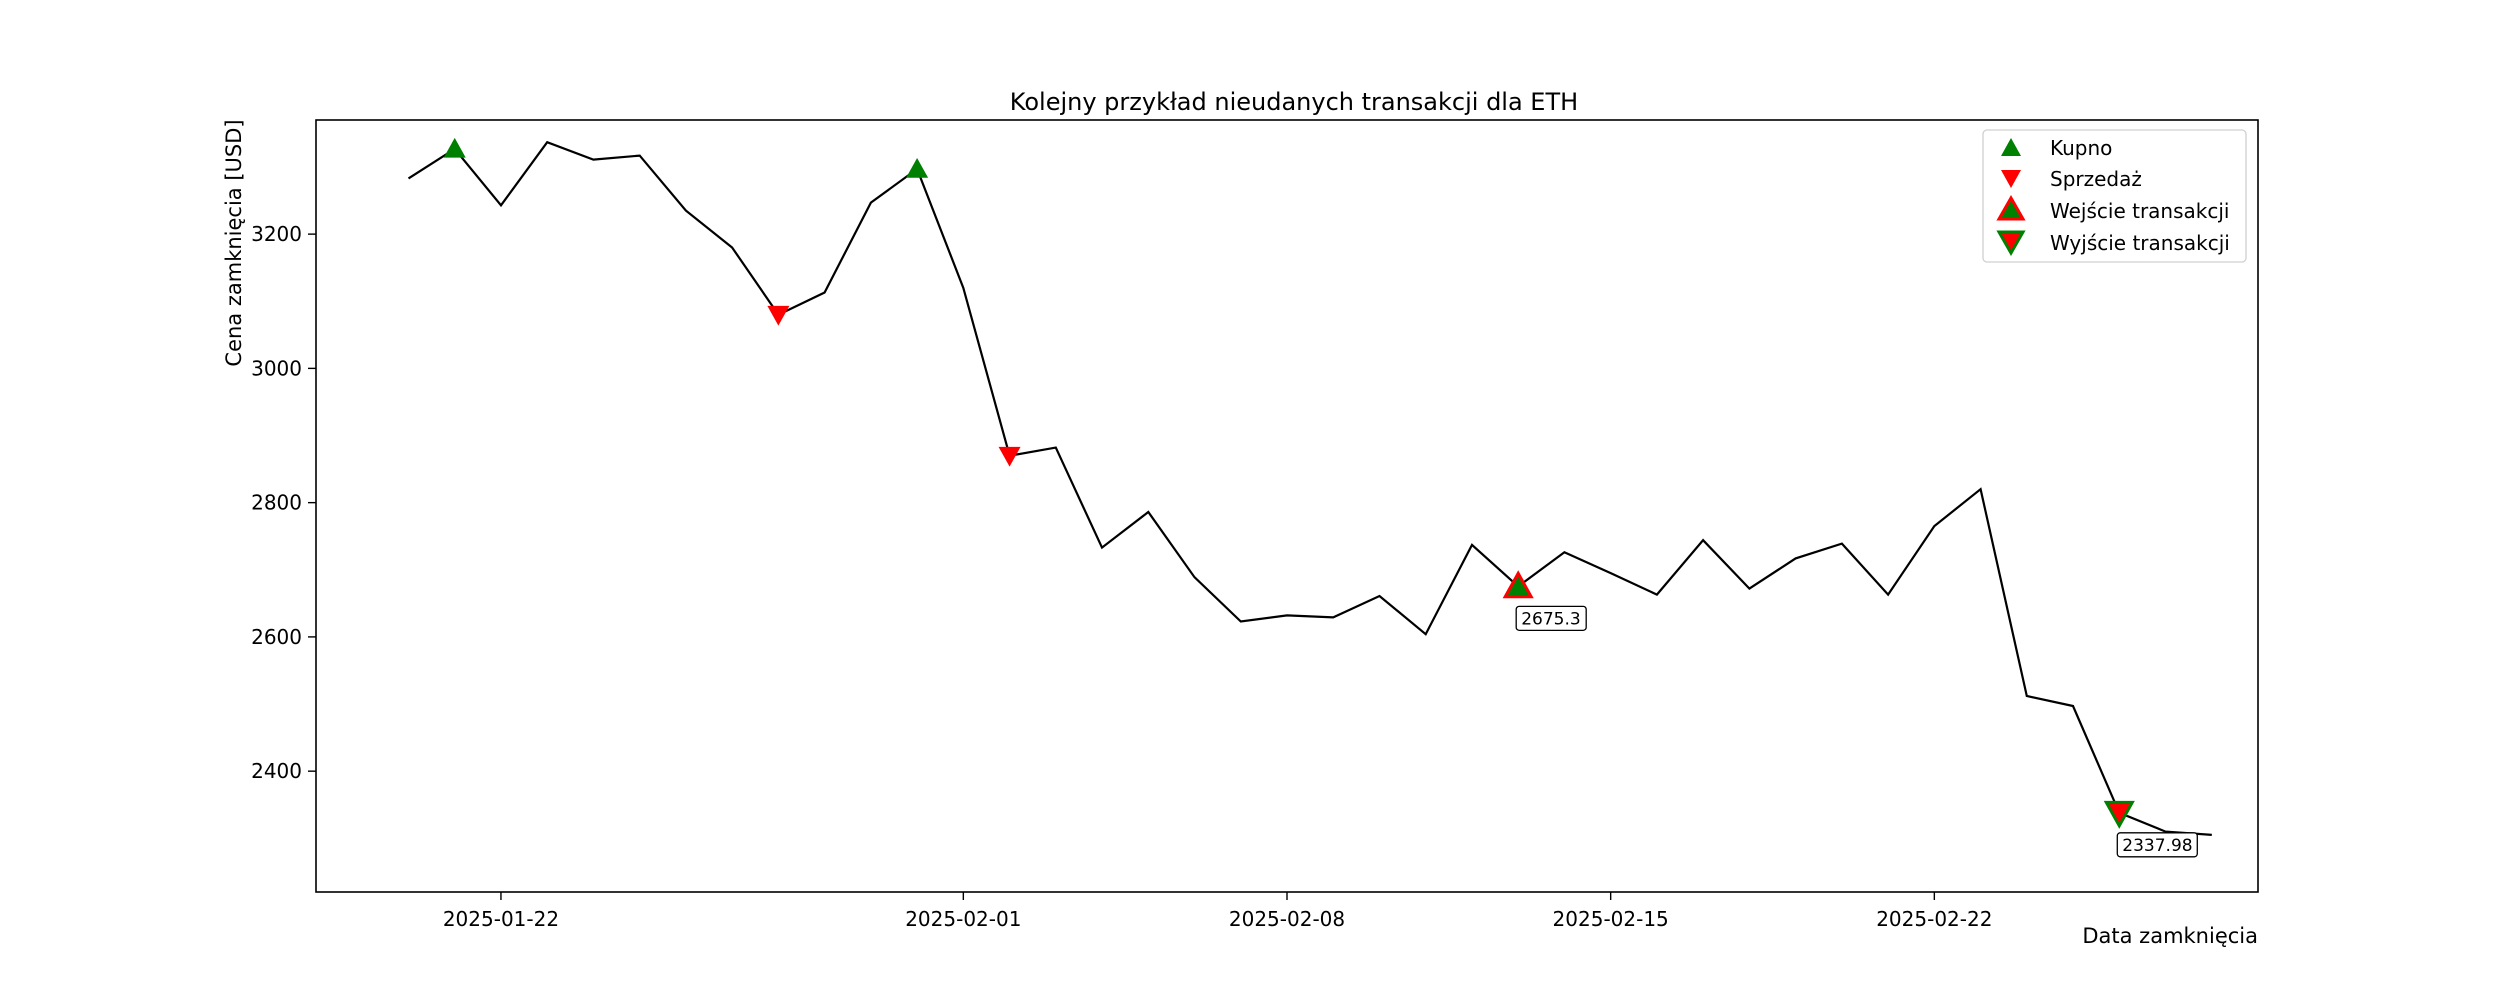 The width and height of the screenshot is (2500, 1005). I want to click on y-tick-label-4: 3200, so click(276, 234).